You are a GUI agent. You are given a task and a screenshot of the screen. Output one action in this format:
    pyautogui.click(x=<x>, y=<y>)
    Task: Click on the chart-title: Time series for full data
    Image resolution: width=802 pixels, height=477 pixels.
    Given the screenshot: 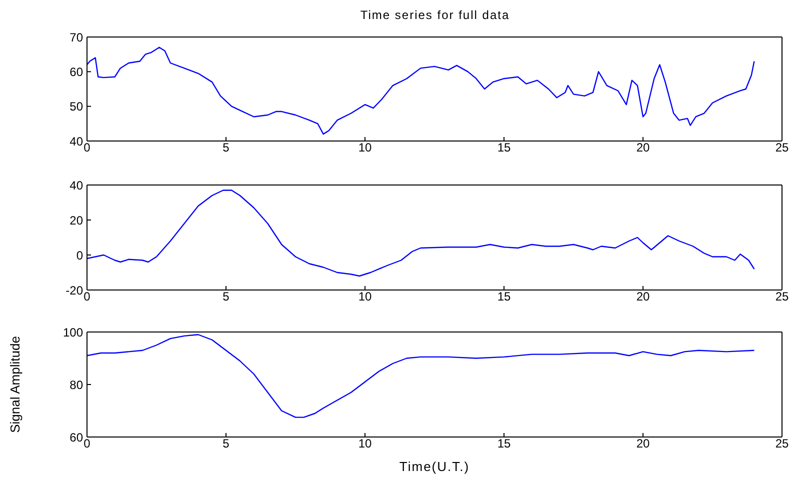 What is the action you would take?
    pyautogui.click(x=435, y=15)
    